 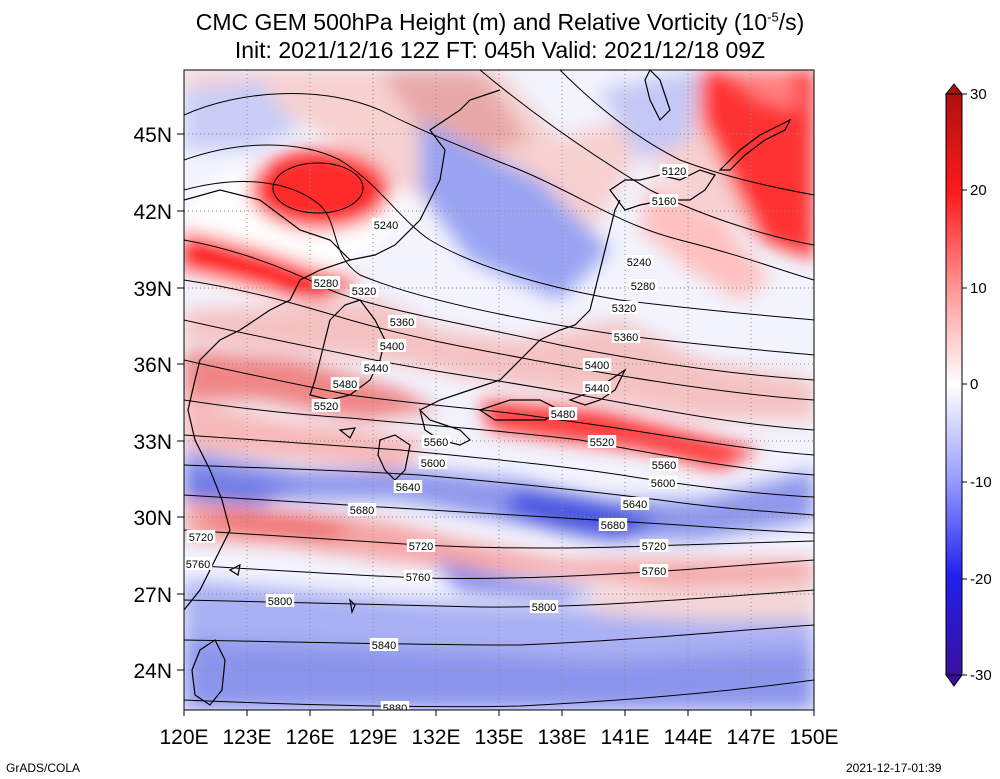 I want to click on contour-label: 5160, so click(x=664, y=202).